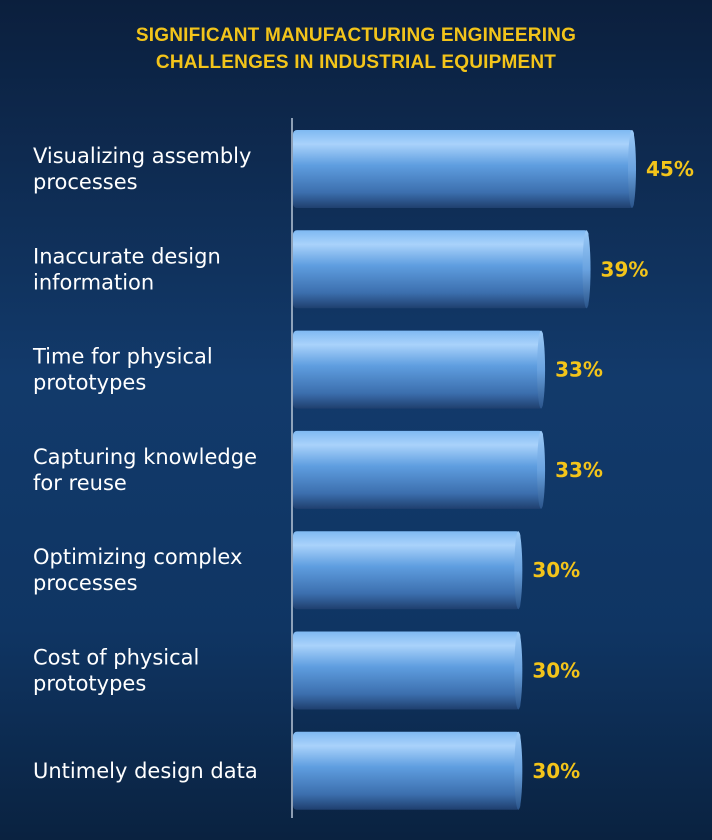 The height and width of the screenshot is (840, 712). What do you see at coordinates (142, 156) in the screenshot?
I see `category-label-0-line-0: Visualizing assembly` at bounding box center [142, 156].